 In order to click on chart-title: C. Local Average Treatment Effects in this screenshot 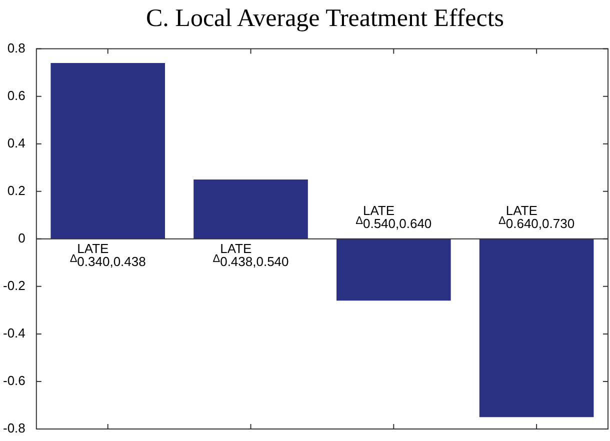, I will do `click(325, 19)`.